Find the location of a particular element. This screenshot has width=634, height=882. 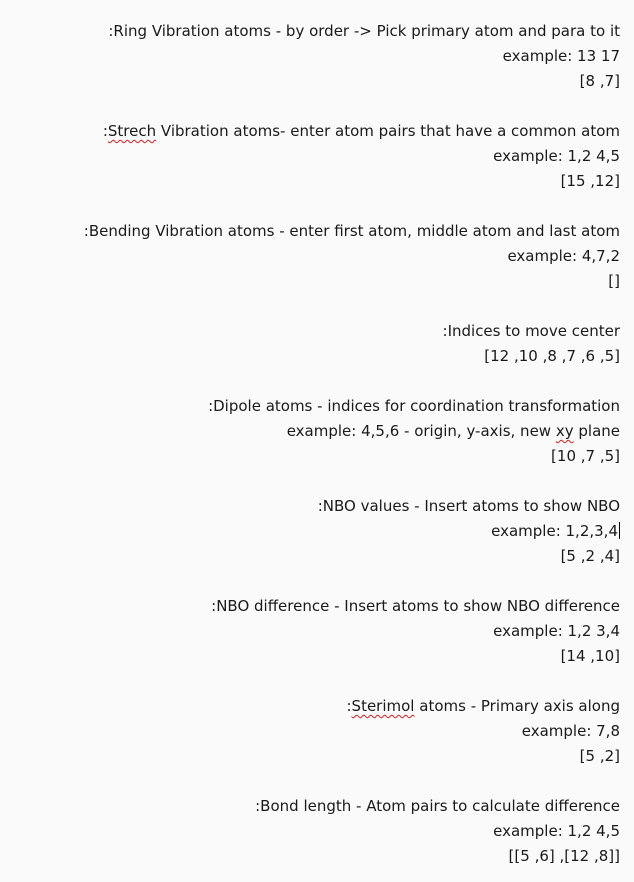

spellcheck-word: Sterimol is located at coordinates (383, 706).